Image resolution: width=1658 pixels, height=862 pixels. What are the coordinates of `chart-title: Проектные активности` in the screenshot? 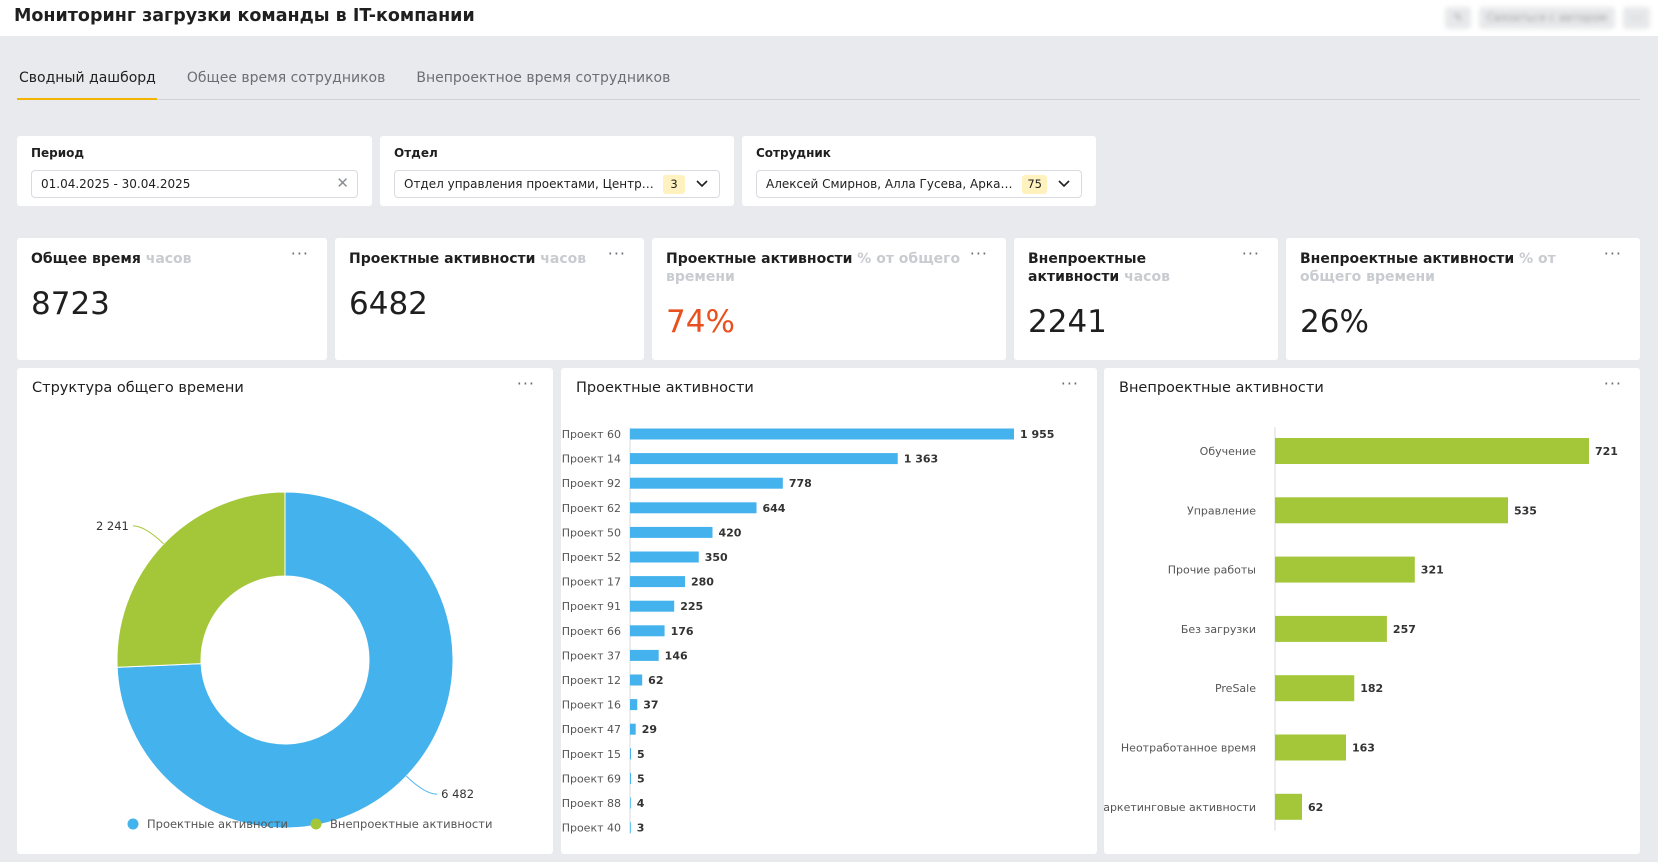 It's located at (665, 388).